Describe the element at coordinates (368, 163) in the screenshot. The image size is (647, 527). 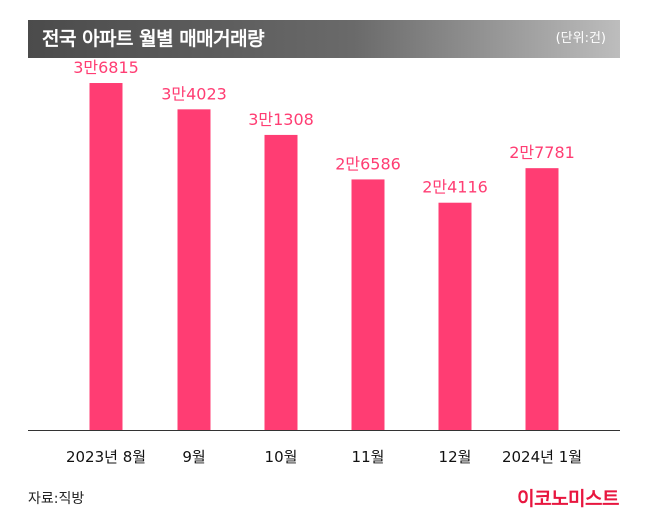
I see `value-label-4: 2만6586` at that location.